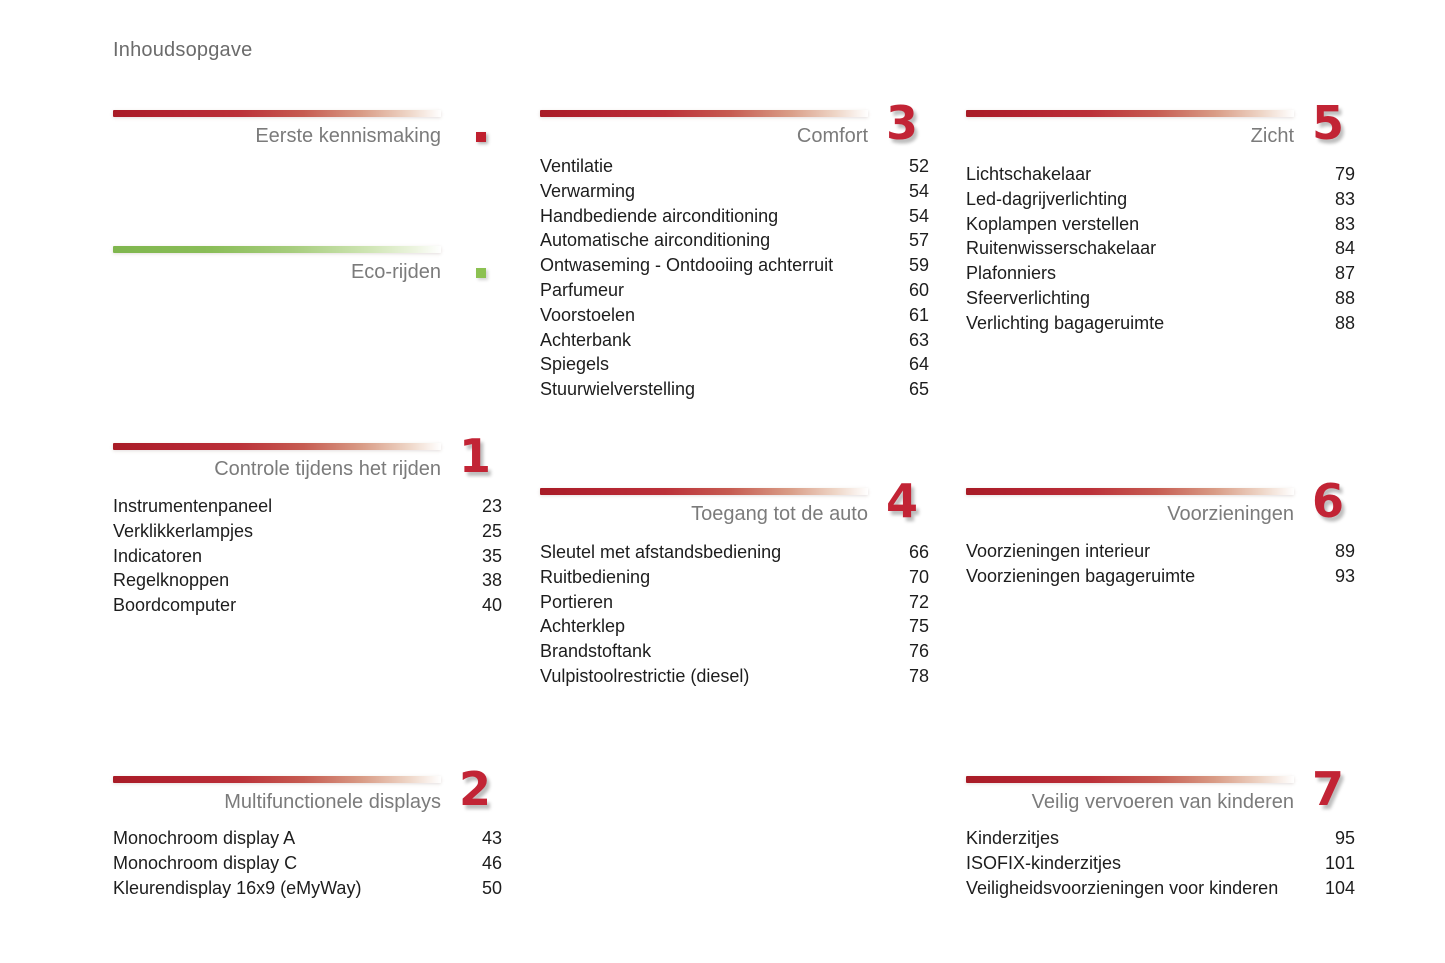 The height and width of the screenshot is (963, 1445). I want to click on toc-entry-page-number: 40, so click(491, 605).